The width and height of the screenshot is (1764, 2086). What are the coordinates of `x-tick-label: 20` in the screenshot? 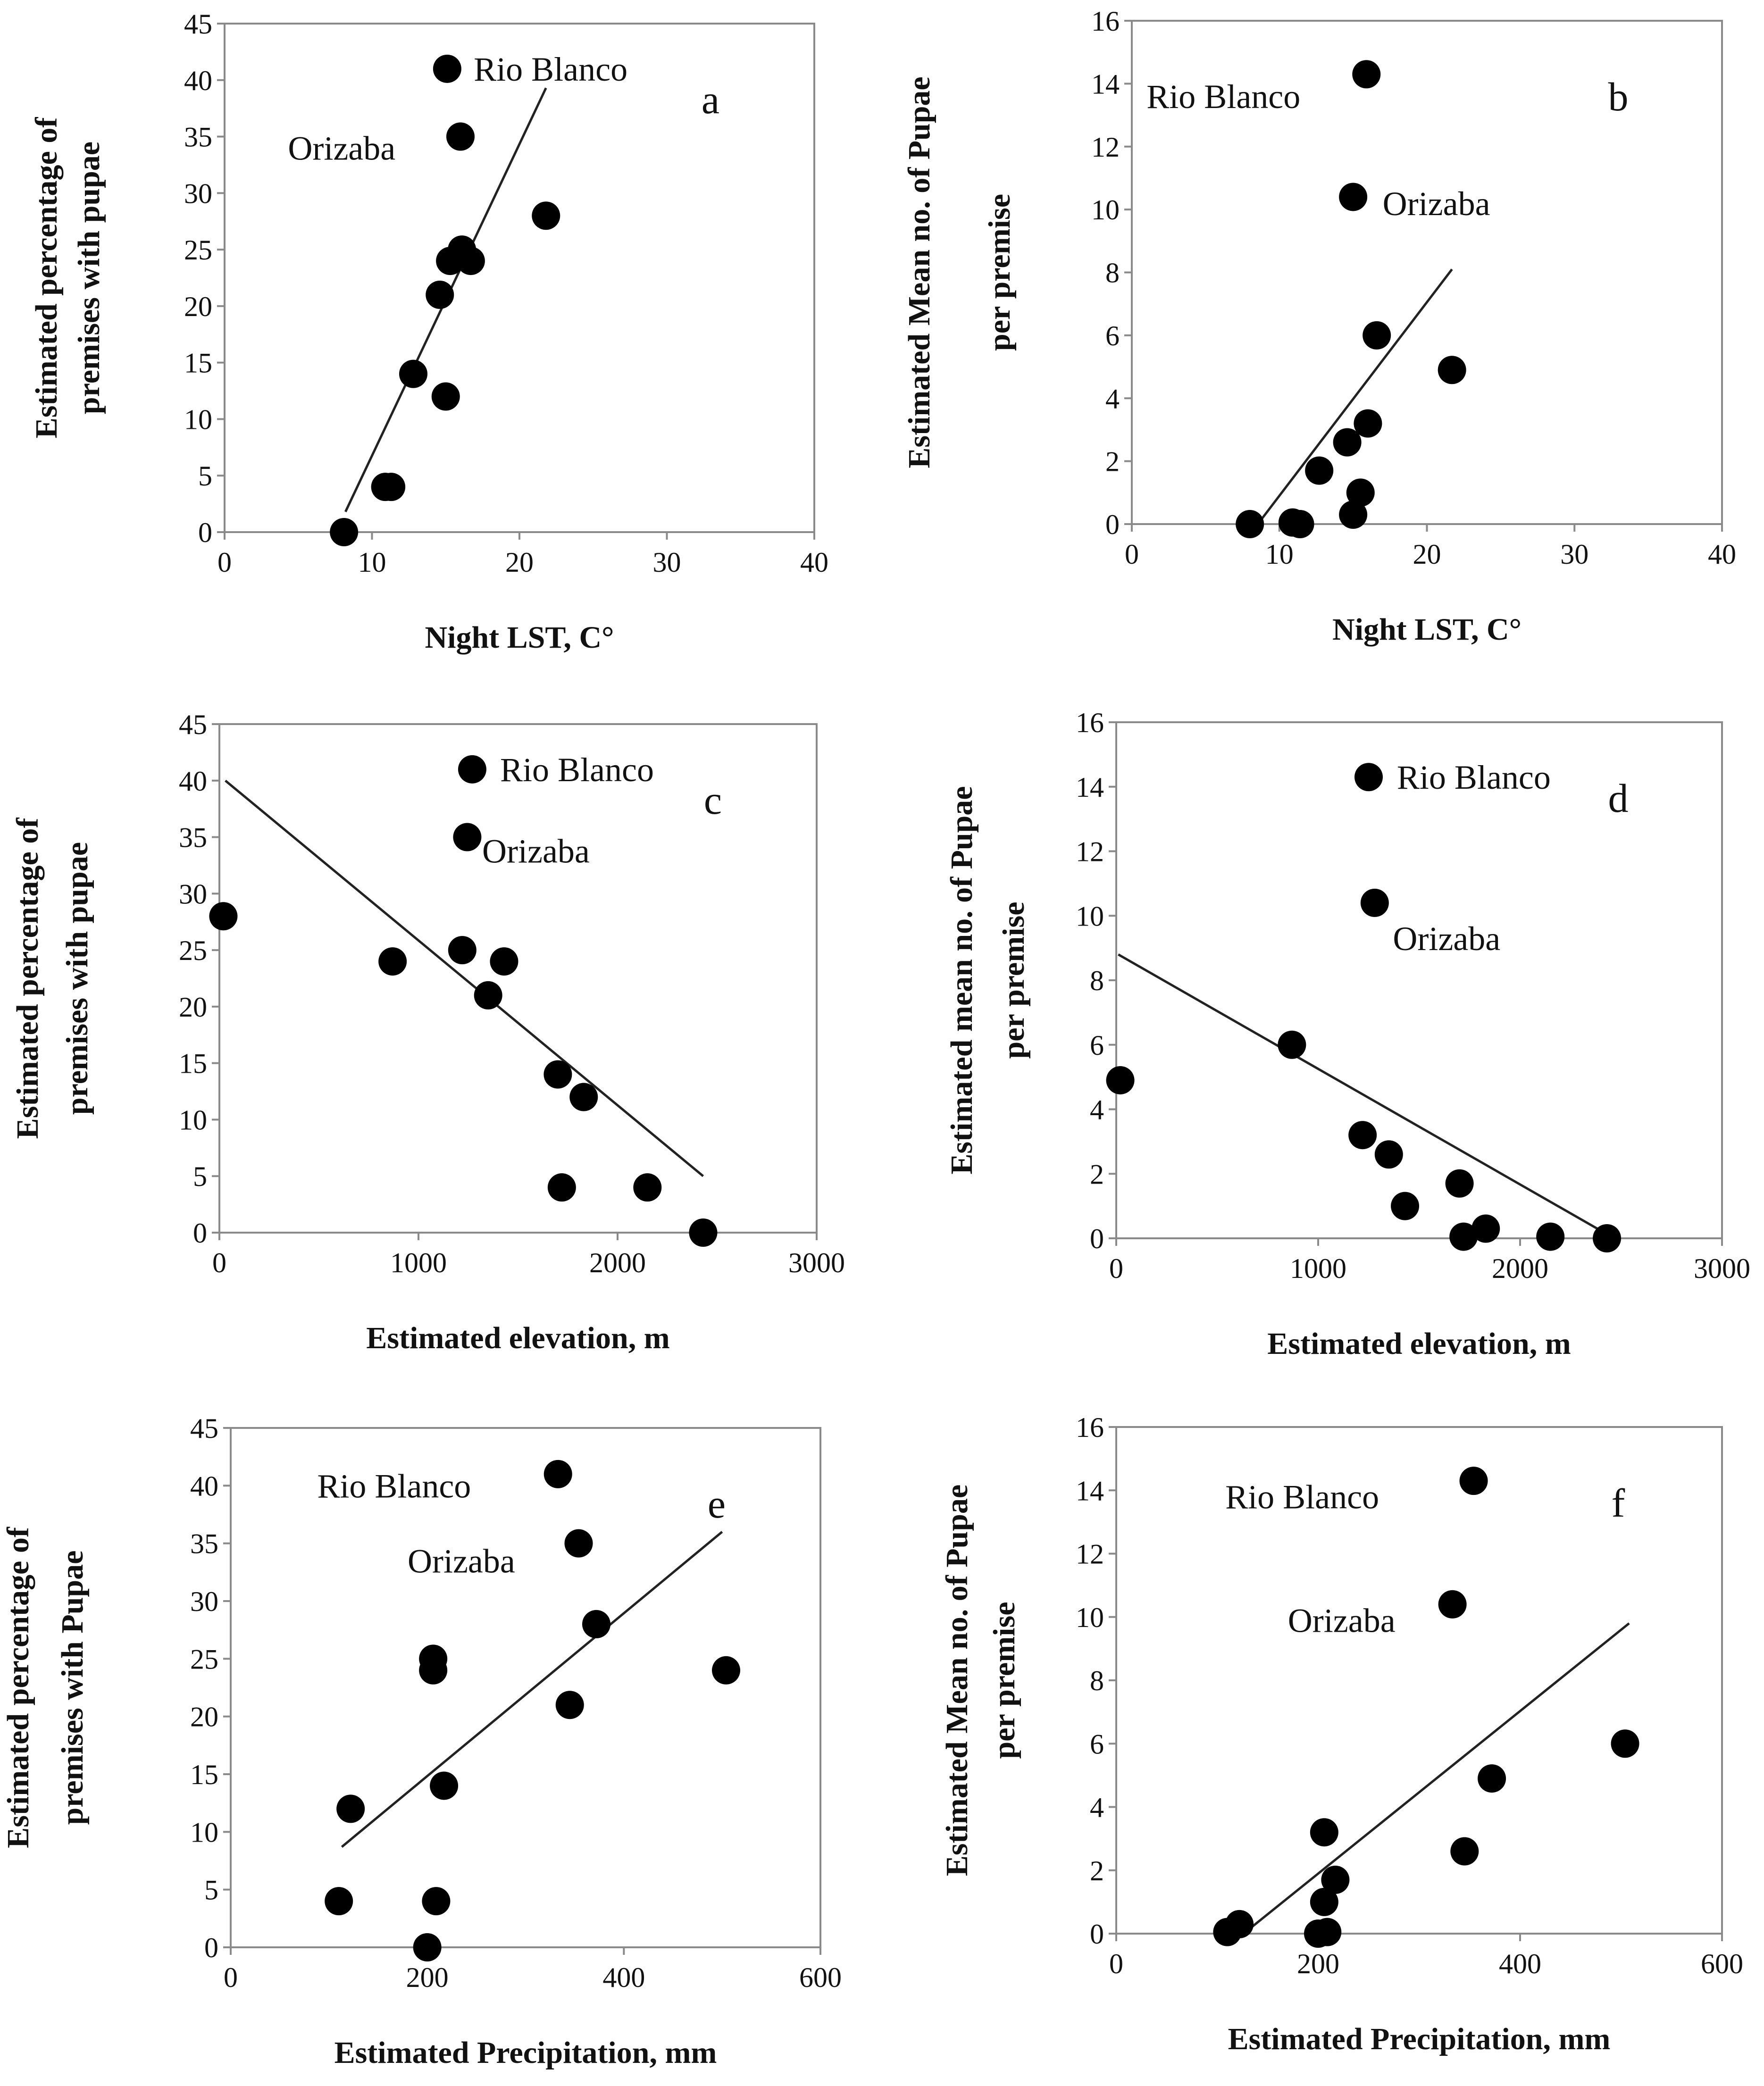 It's located at (519, 563).